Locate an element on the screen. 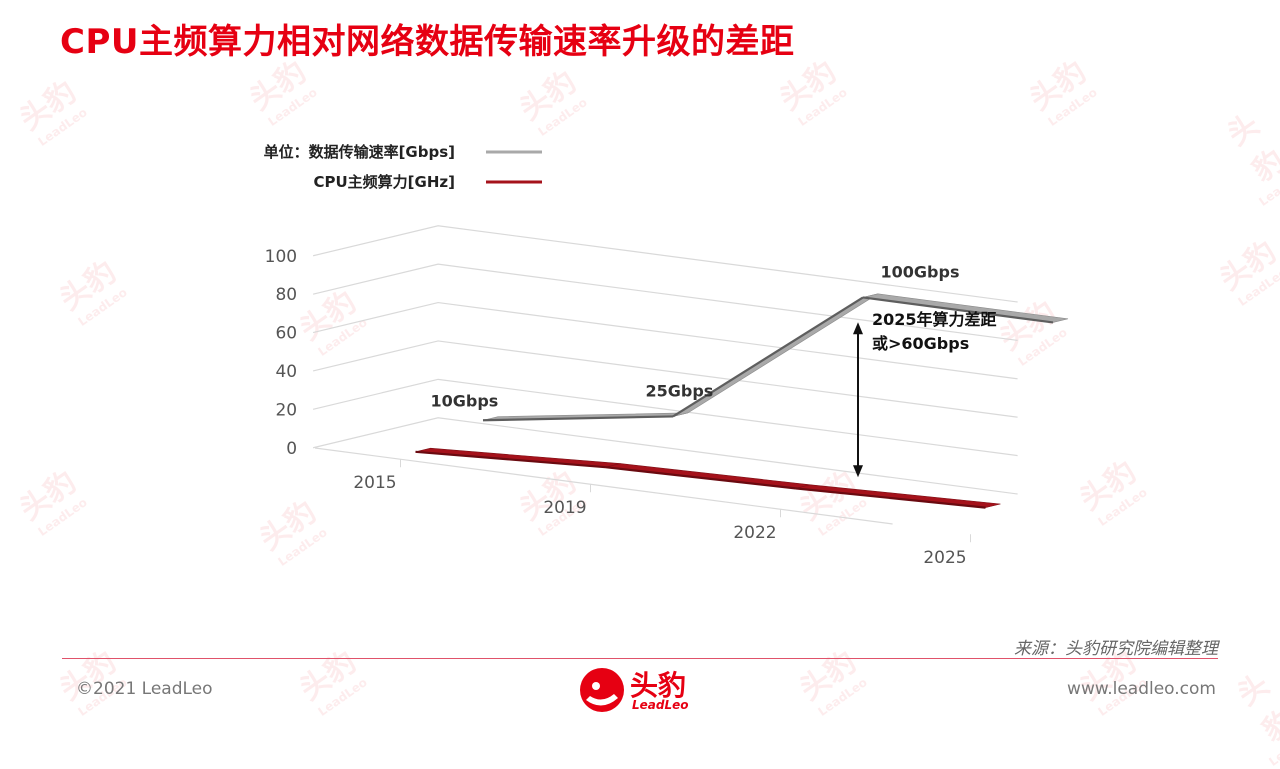 This screenshot has height=769, width=1280. gap-annotation: 2025年算力差距 is located at coordinates (934, 319).